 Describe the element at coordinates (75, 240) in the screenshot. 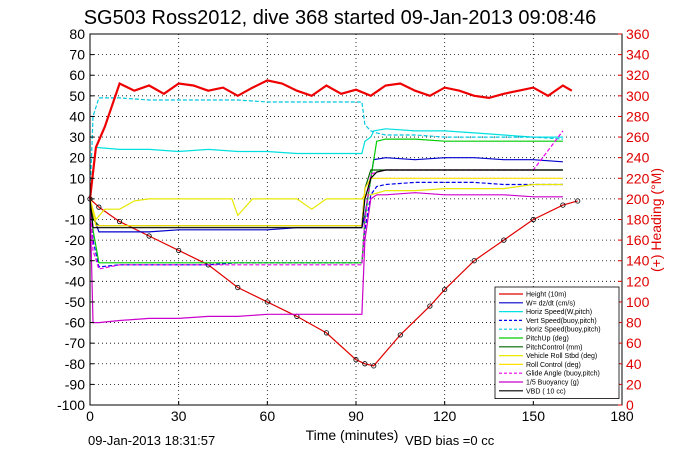

I see `y-tick-label: -20` at that location.